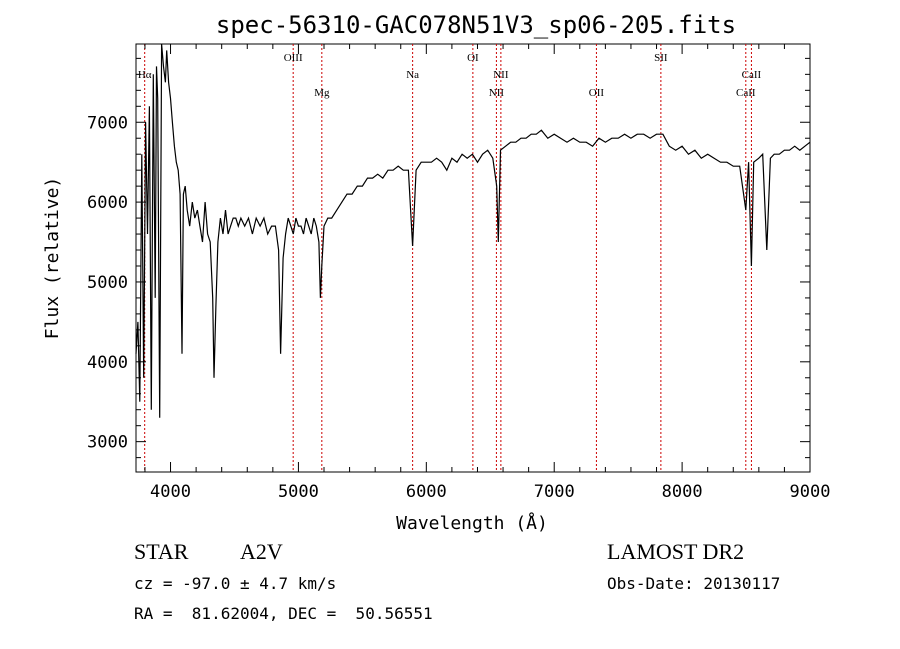 The width and height of the screenshot is (900, 649). I want to click on spectral-line-label: Na, so click(412, 75).